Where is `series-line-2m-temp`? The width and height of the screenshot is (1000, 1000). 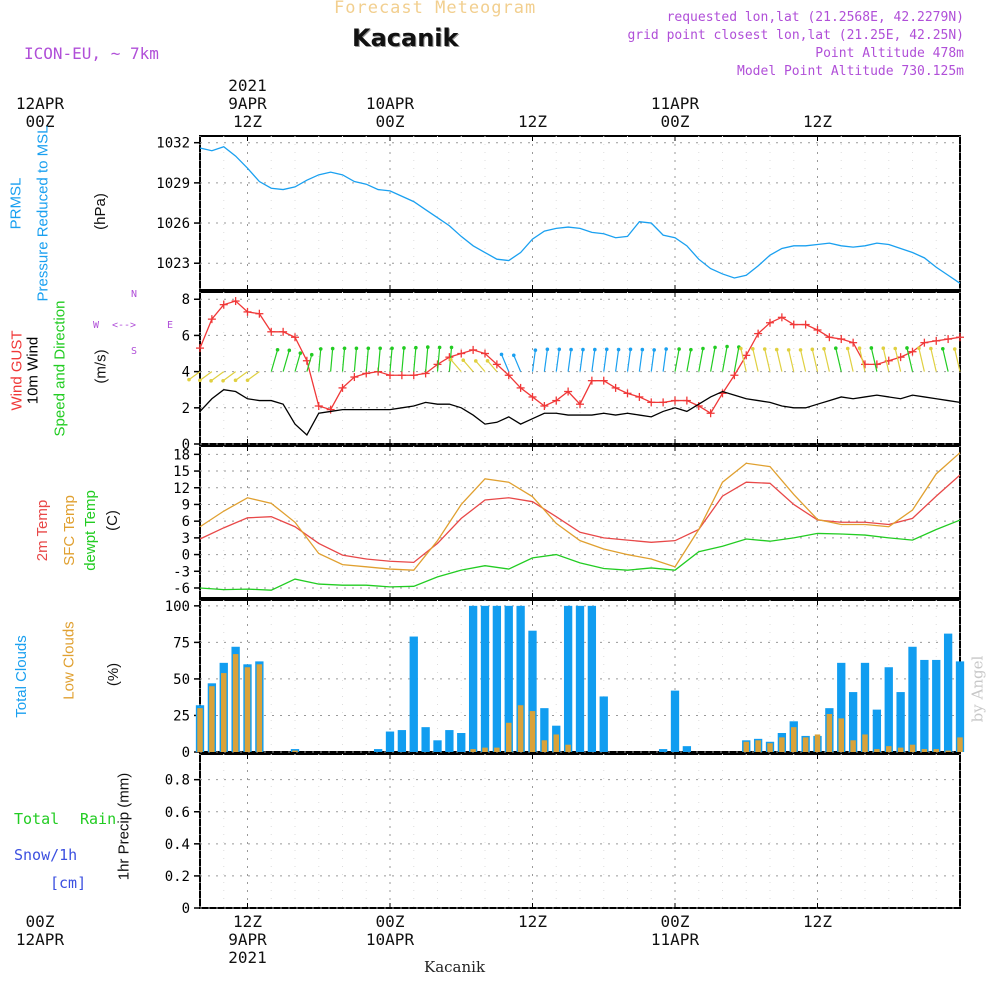 series-line-2m-temp is located at coordinates (580, 519).